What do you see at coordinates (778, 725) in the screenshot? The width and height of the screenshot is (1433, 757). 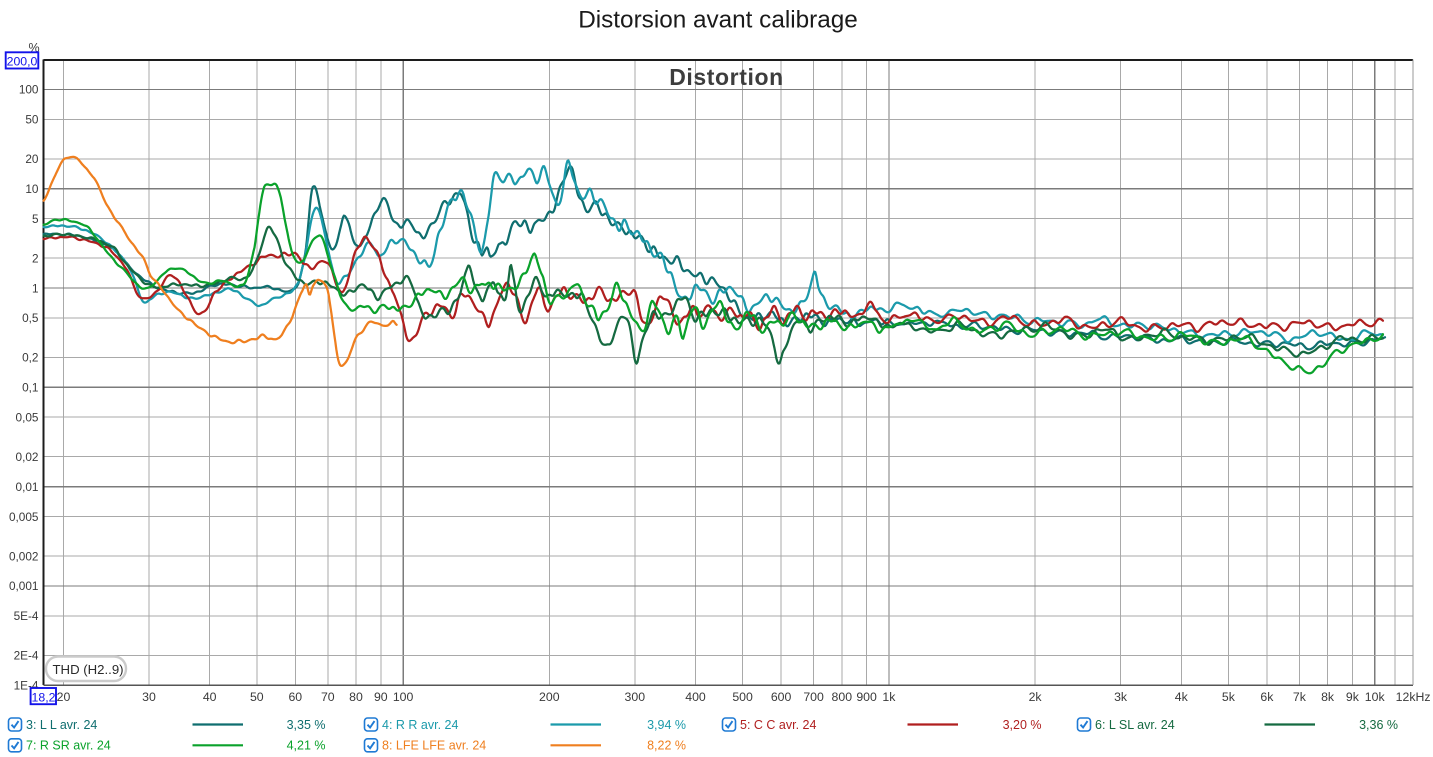 I see `svg-text: 5: C C avr. 24` at bounding box center [778, 725].